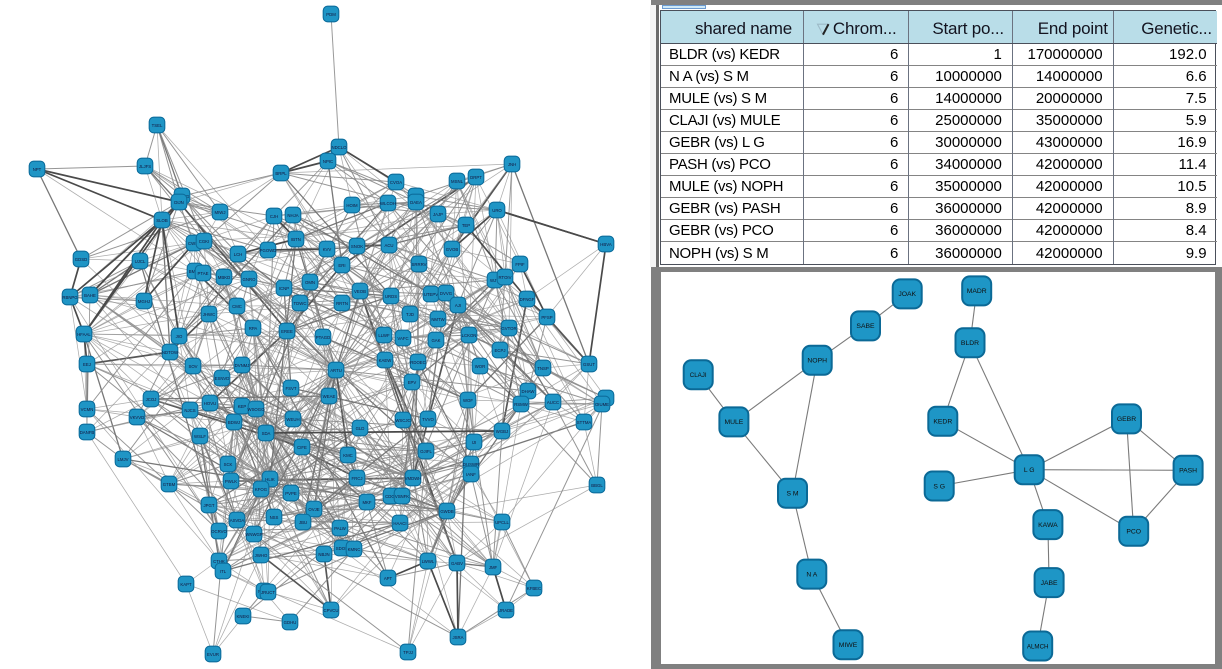  I want to click on svg-text: MKF, so click(366, 502).